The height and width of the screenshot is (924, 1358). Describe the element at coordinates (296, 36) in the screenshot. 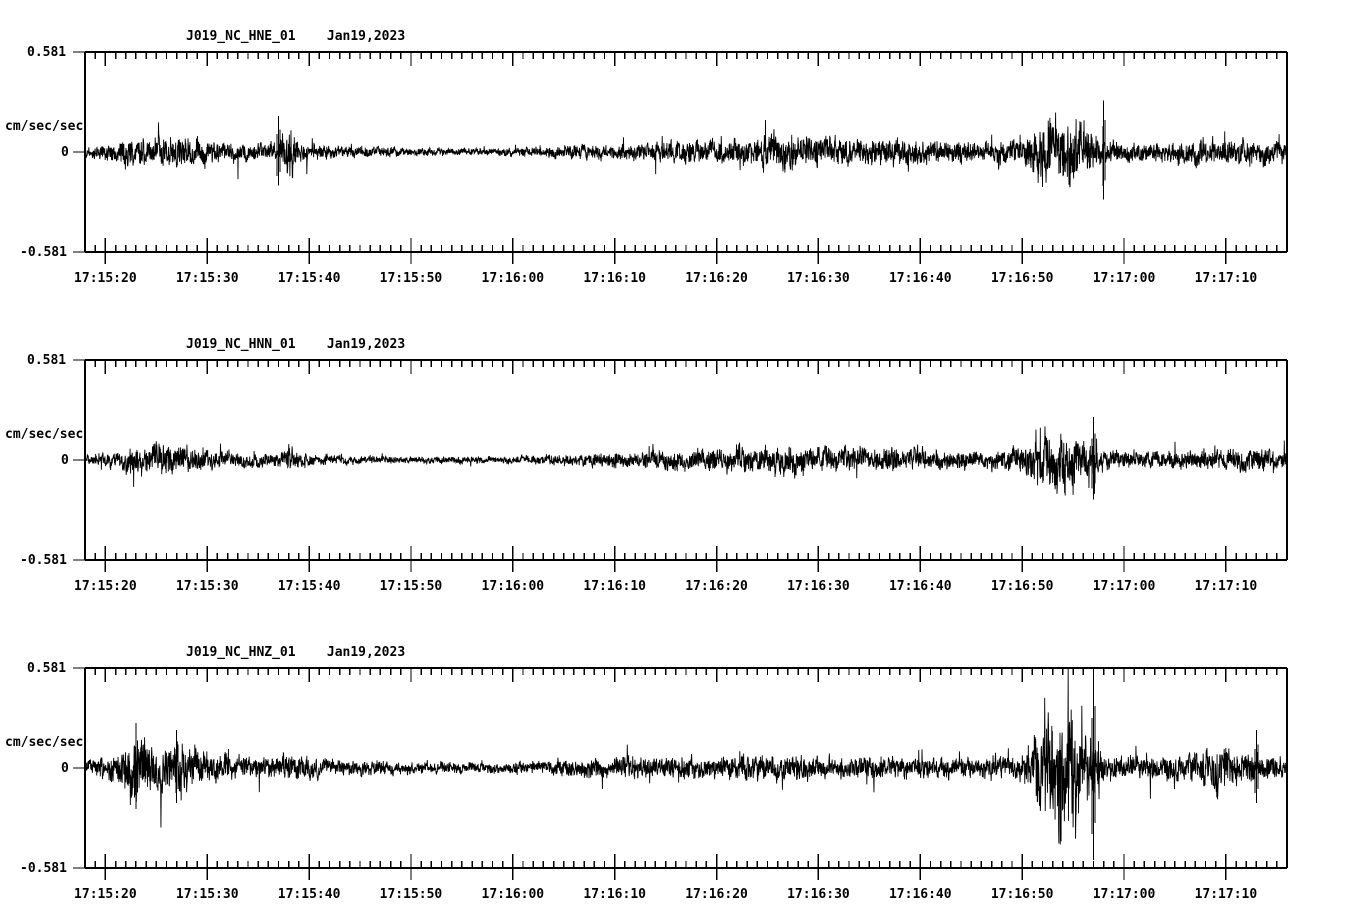

I see `panel-title-hne: J019_NC_HNE_01 Jan19,2023` at that location.